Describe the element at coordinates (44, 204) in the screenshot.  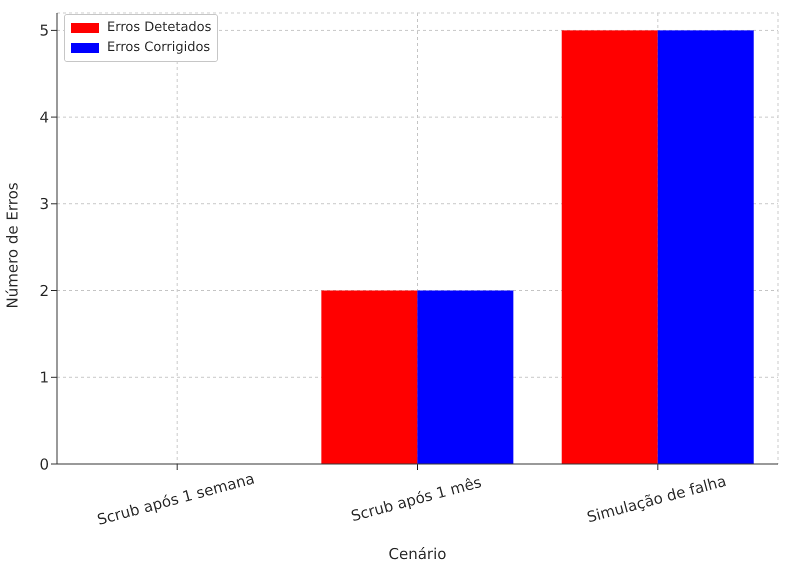
I see `y-tick-label: 3` at that location.